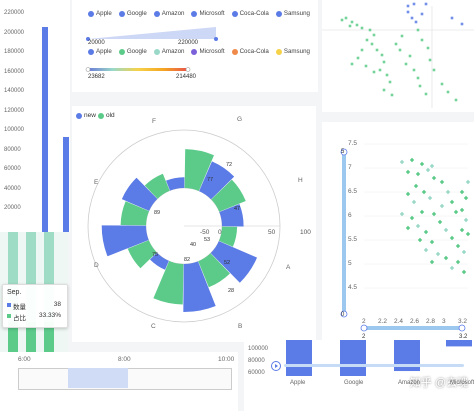 The width and height of the screenshot is (474, 411). What do you see at coordinates (231, 291) in the screenshot?
I see `value-label: 28` at bounding box center [231, 291].